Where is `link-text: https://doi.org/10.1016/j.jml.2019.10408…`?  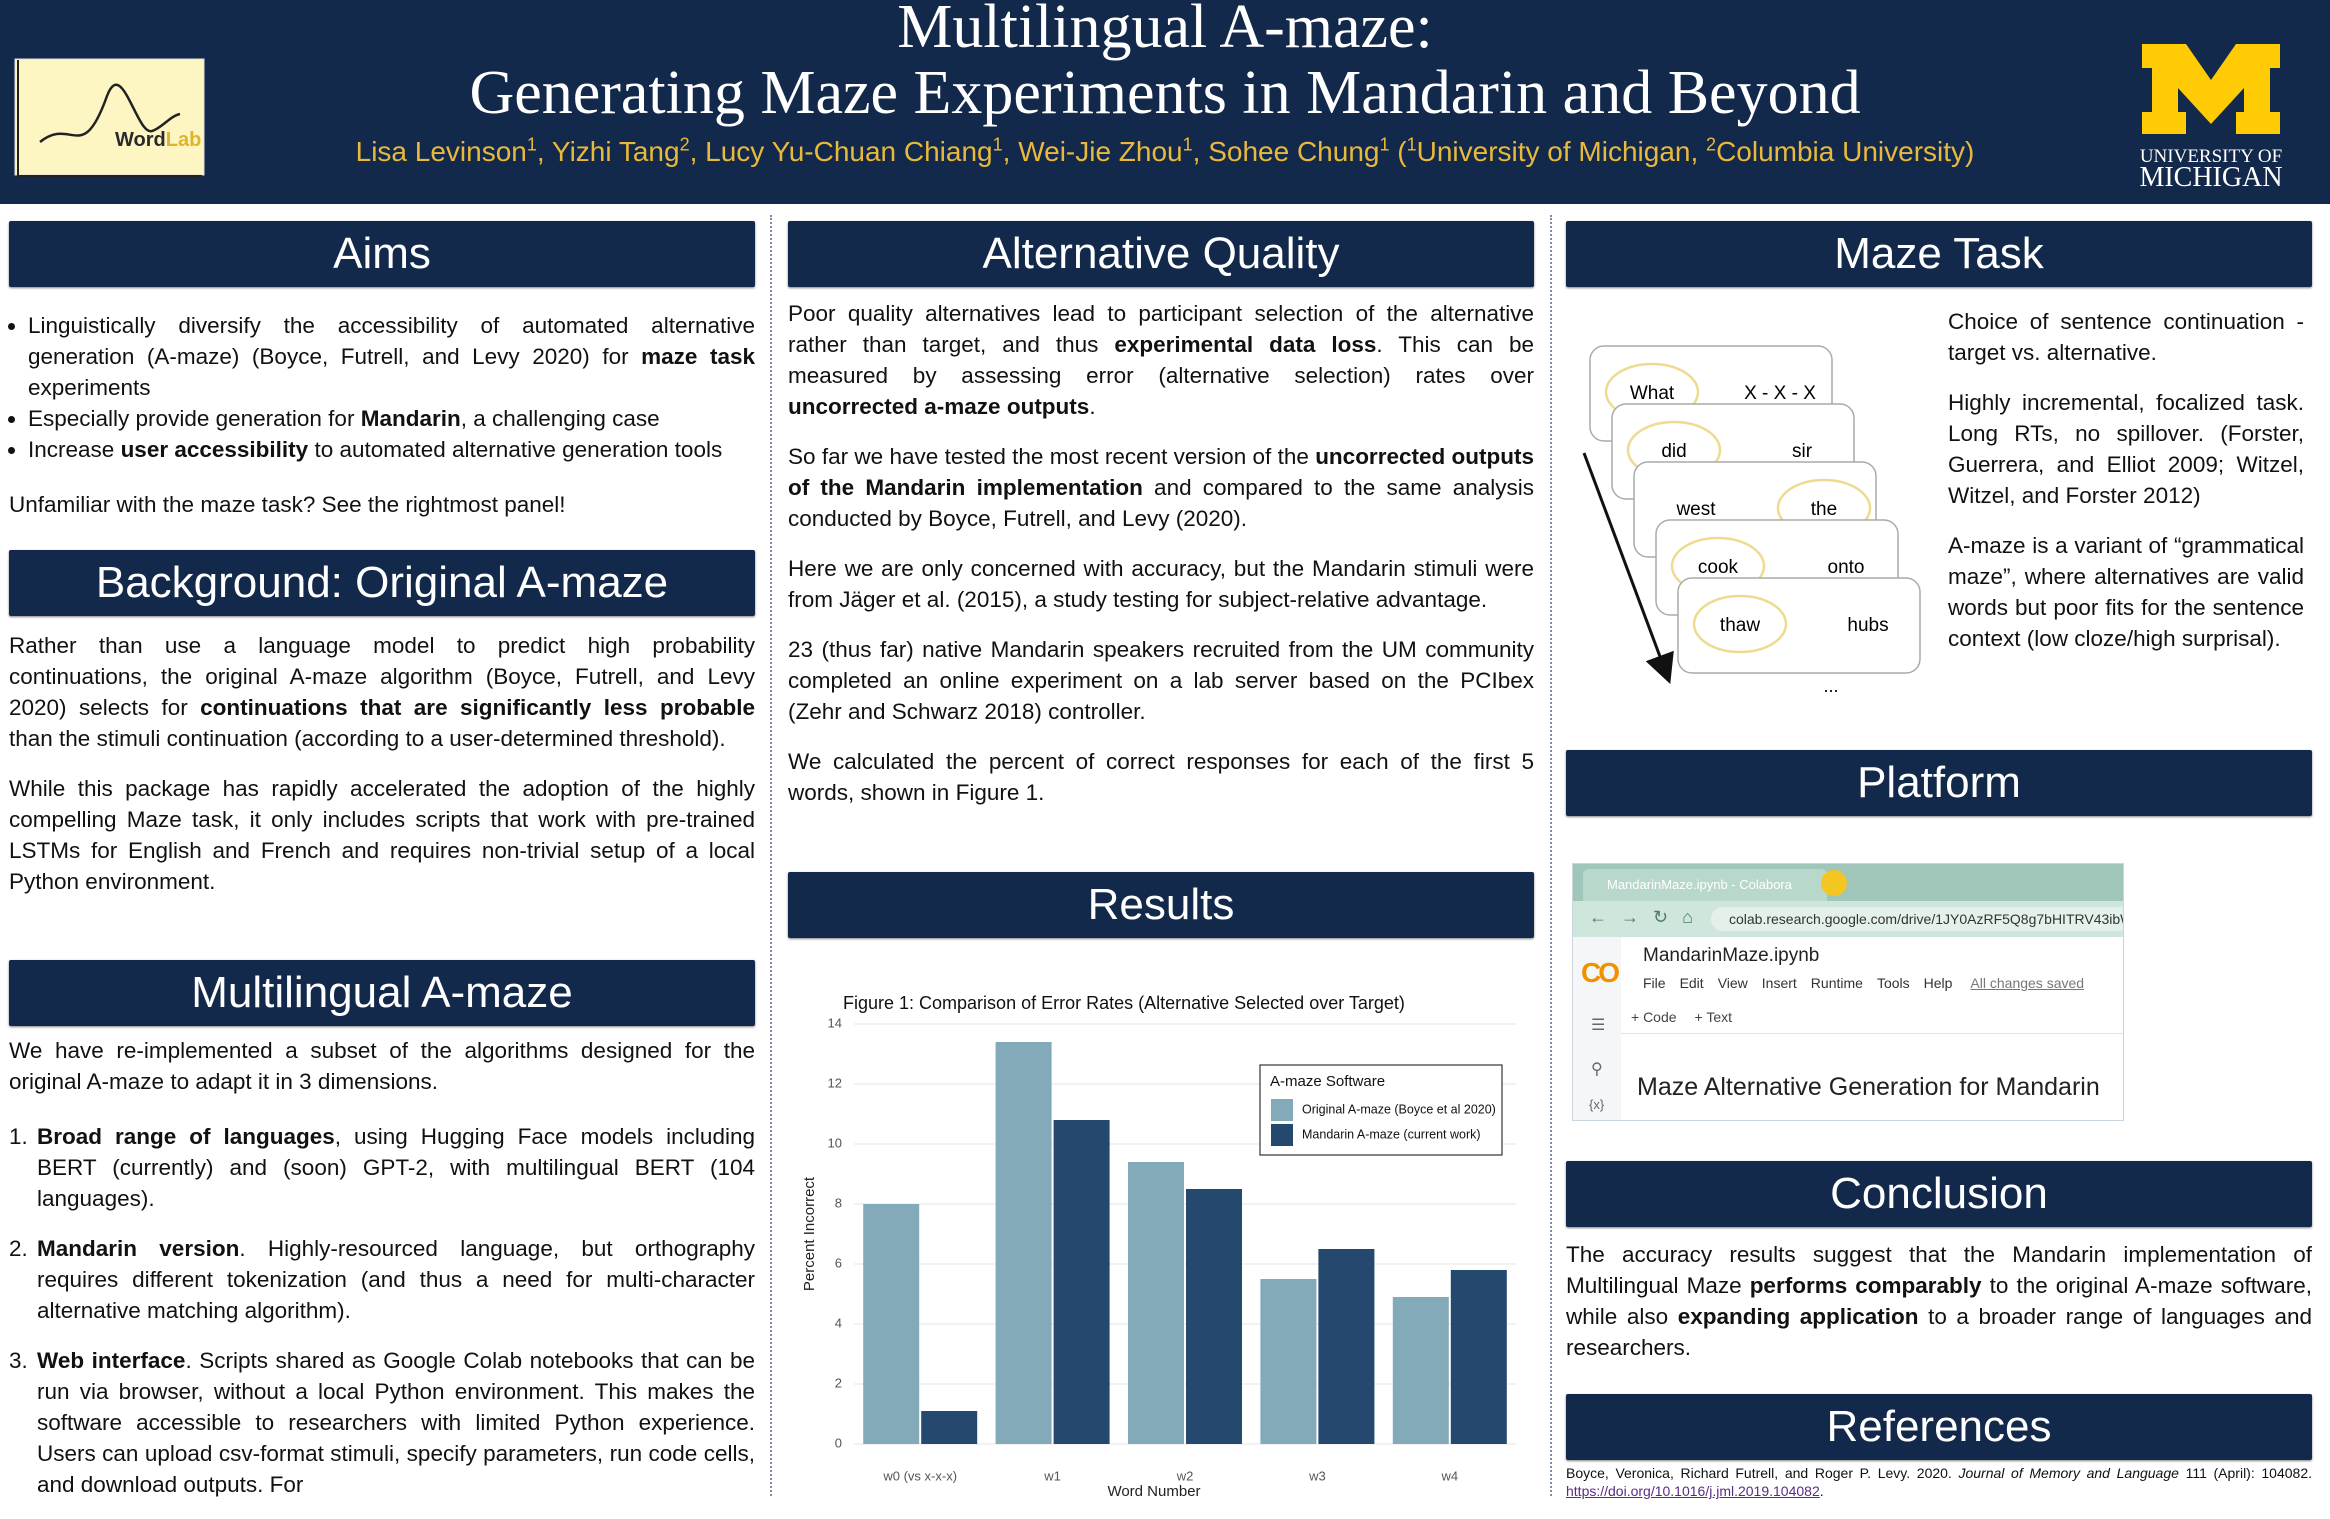
link-text: https://doi.org/10.1016/j.jml.2019.10408… is located at coordinates (1693, 1491).